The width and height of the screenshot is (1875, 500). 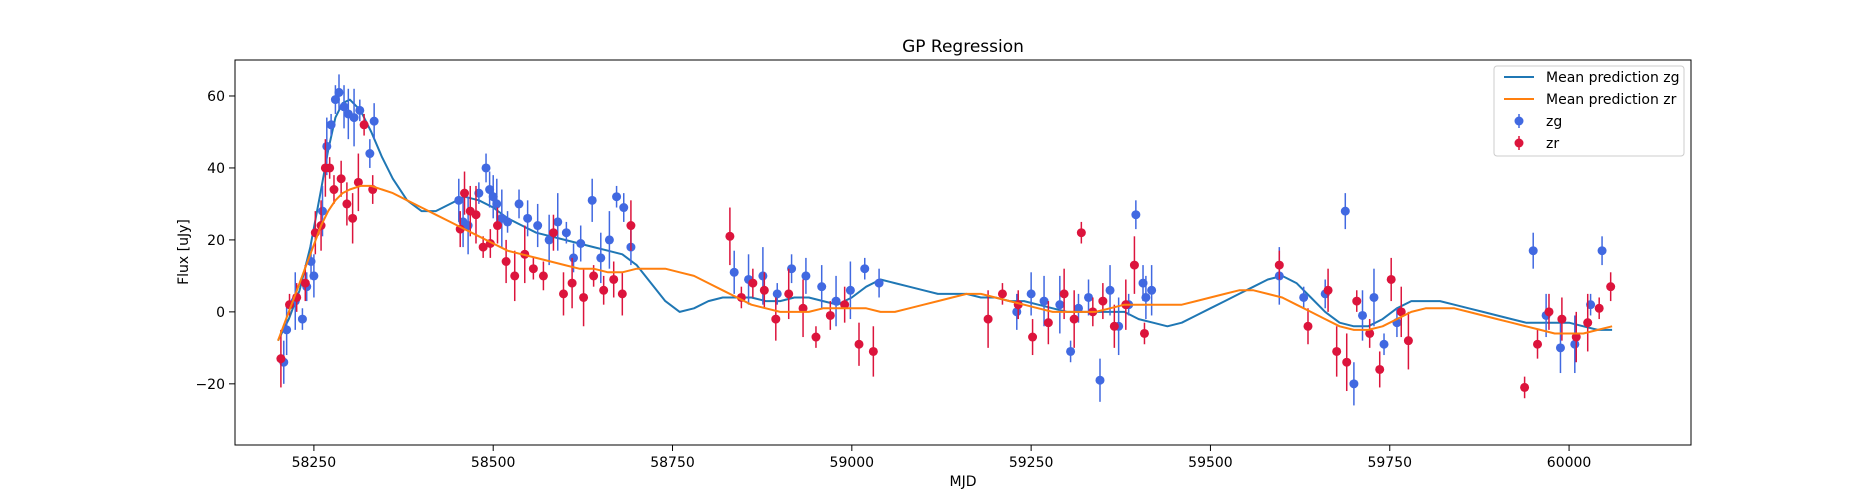 I want to click on y-tick-label: 40, so click(x=216, y=169).